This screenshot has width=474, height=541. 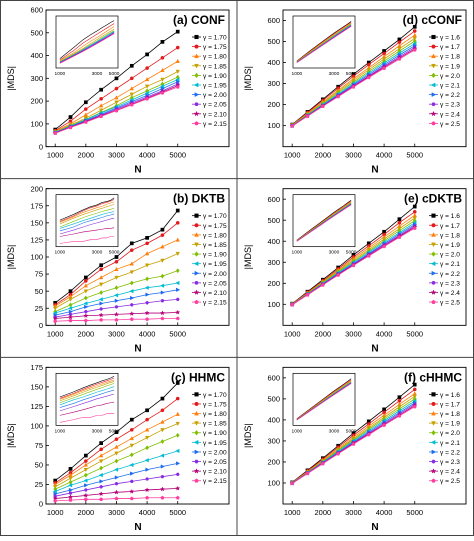 What do you see at coordinates (322, 333) in the screenshot?
I see `x-tick-label: 2000` at bounding box center [322, 333].